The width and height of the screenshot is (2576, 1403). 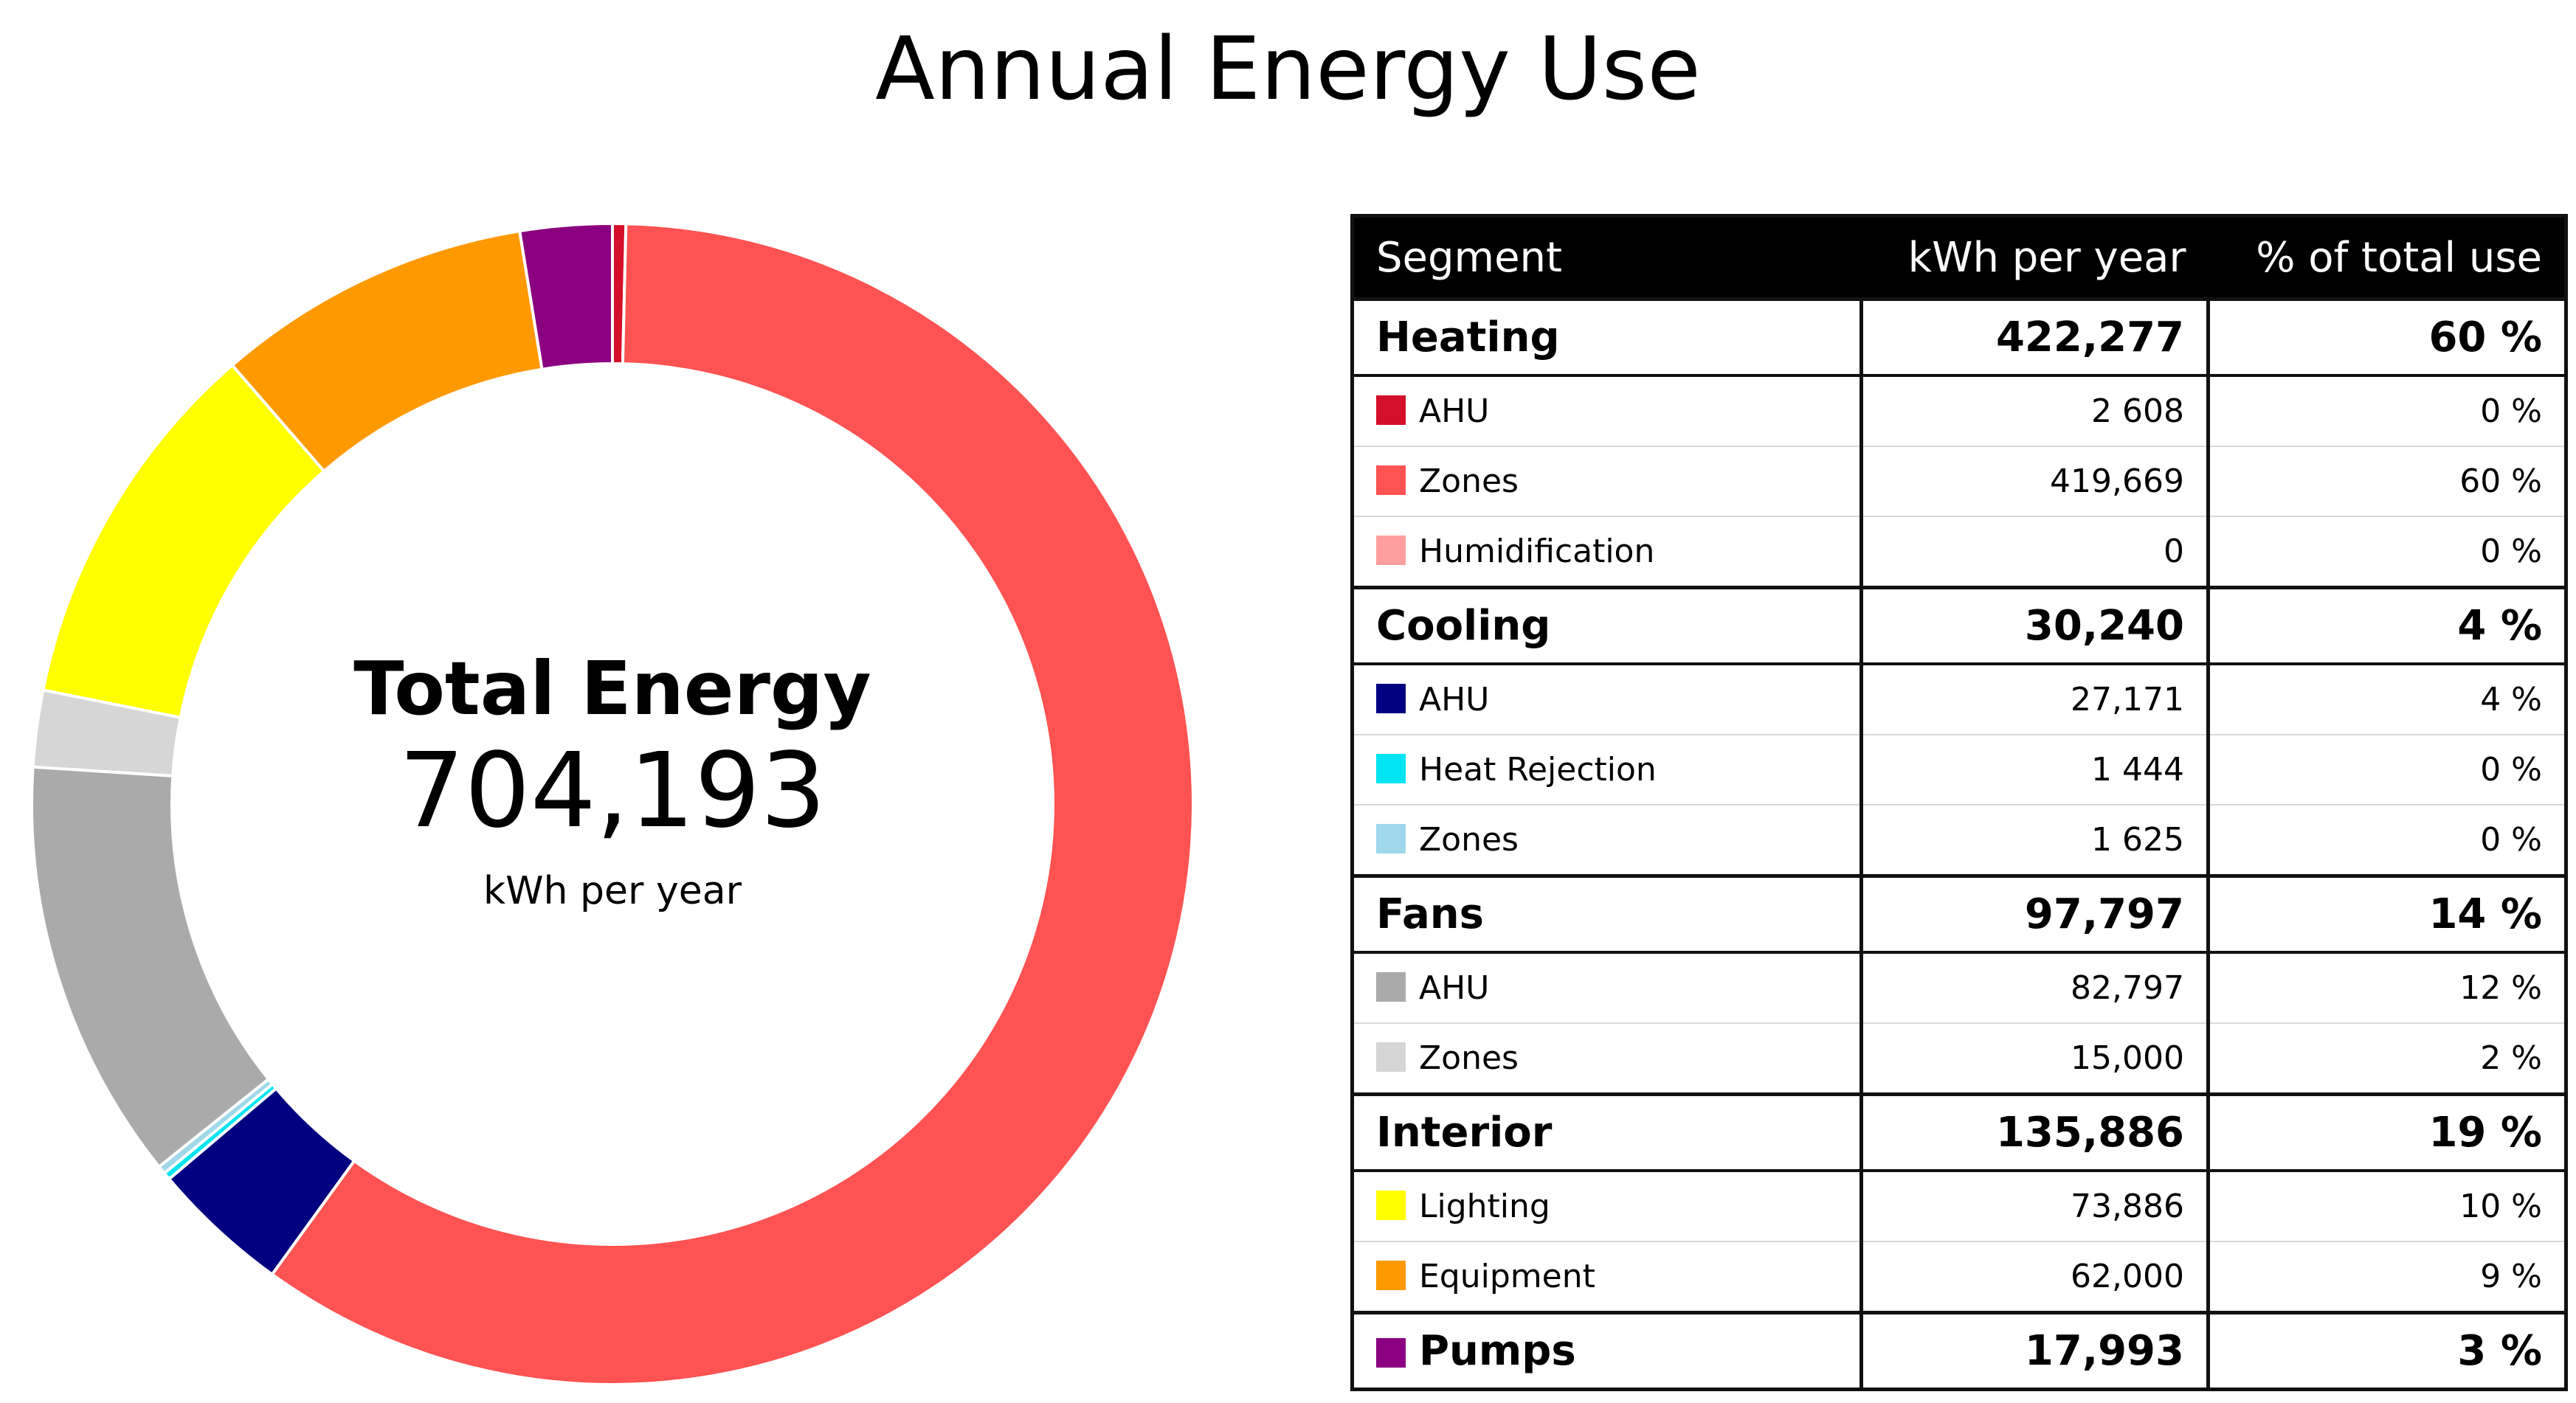 I want to click on center-label: Total Energy, so click(x=612, y=688).